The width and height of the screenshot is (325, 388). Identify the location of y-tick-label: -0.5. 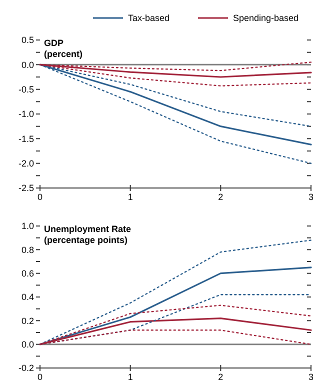
(26, 89).